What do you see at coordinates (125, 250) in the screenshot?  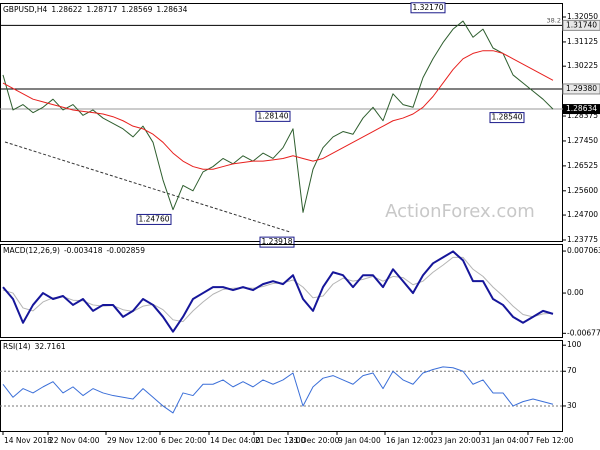 I see `reading: -0.002859` at bounding box center [125, 250].